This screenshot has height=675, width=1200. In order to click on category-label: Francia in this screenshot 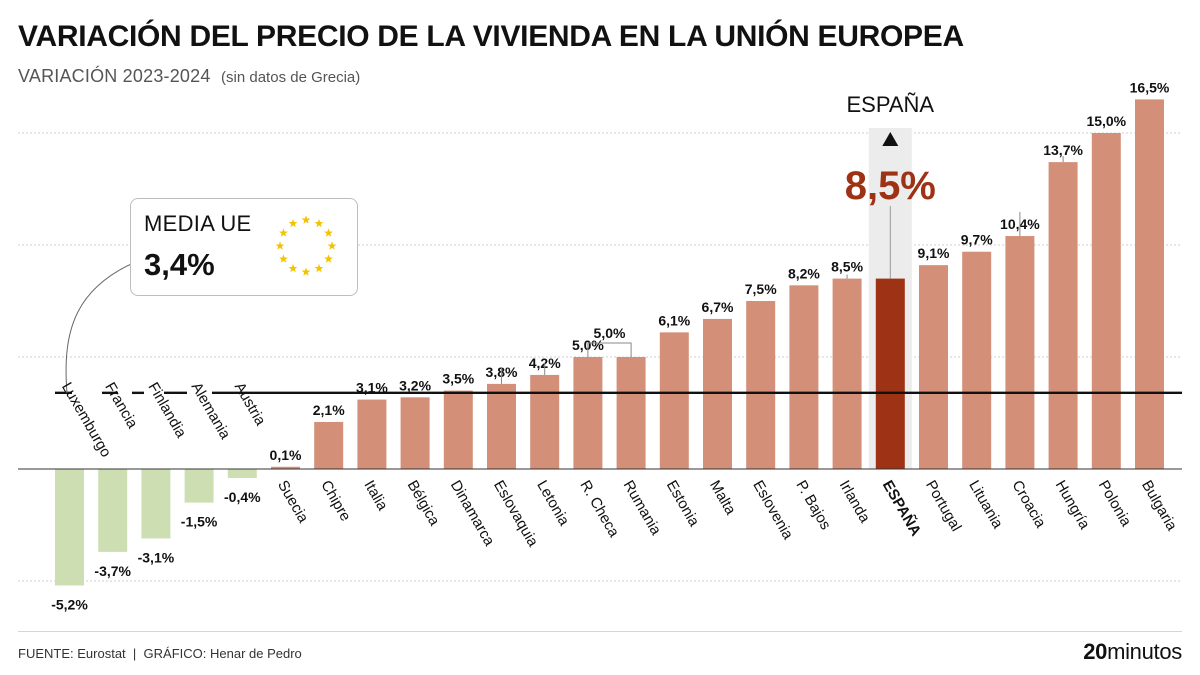, I will do `click(121, 406)`.